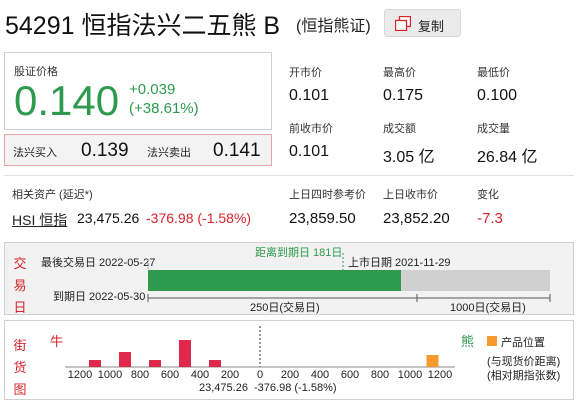 The height and width of the screenshot is (403, 578). I want to click on price-change-pct: (+38.61%), so click(164, 108).